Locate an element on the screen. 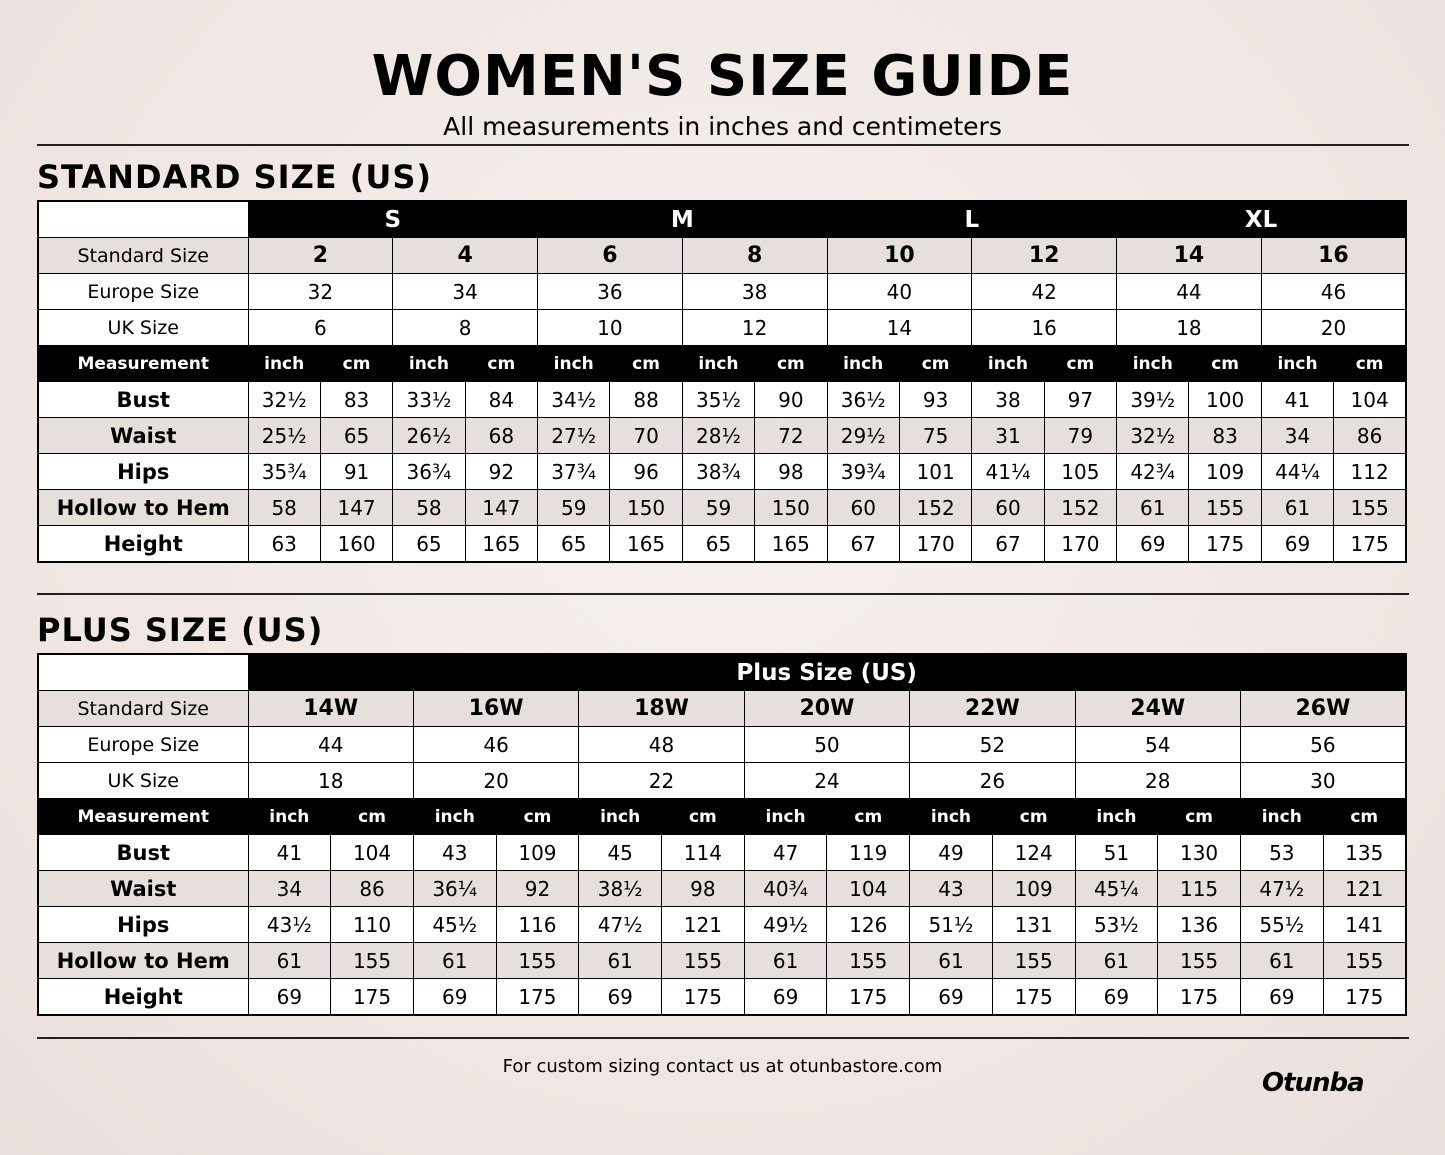  brand-logo: Otunba is located at coordinates (1313, 1083).